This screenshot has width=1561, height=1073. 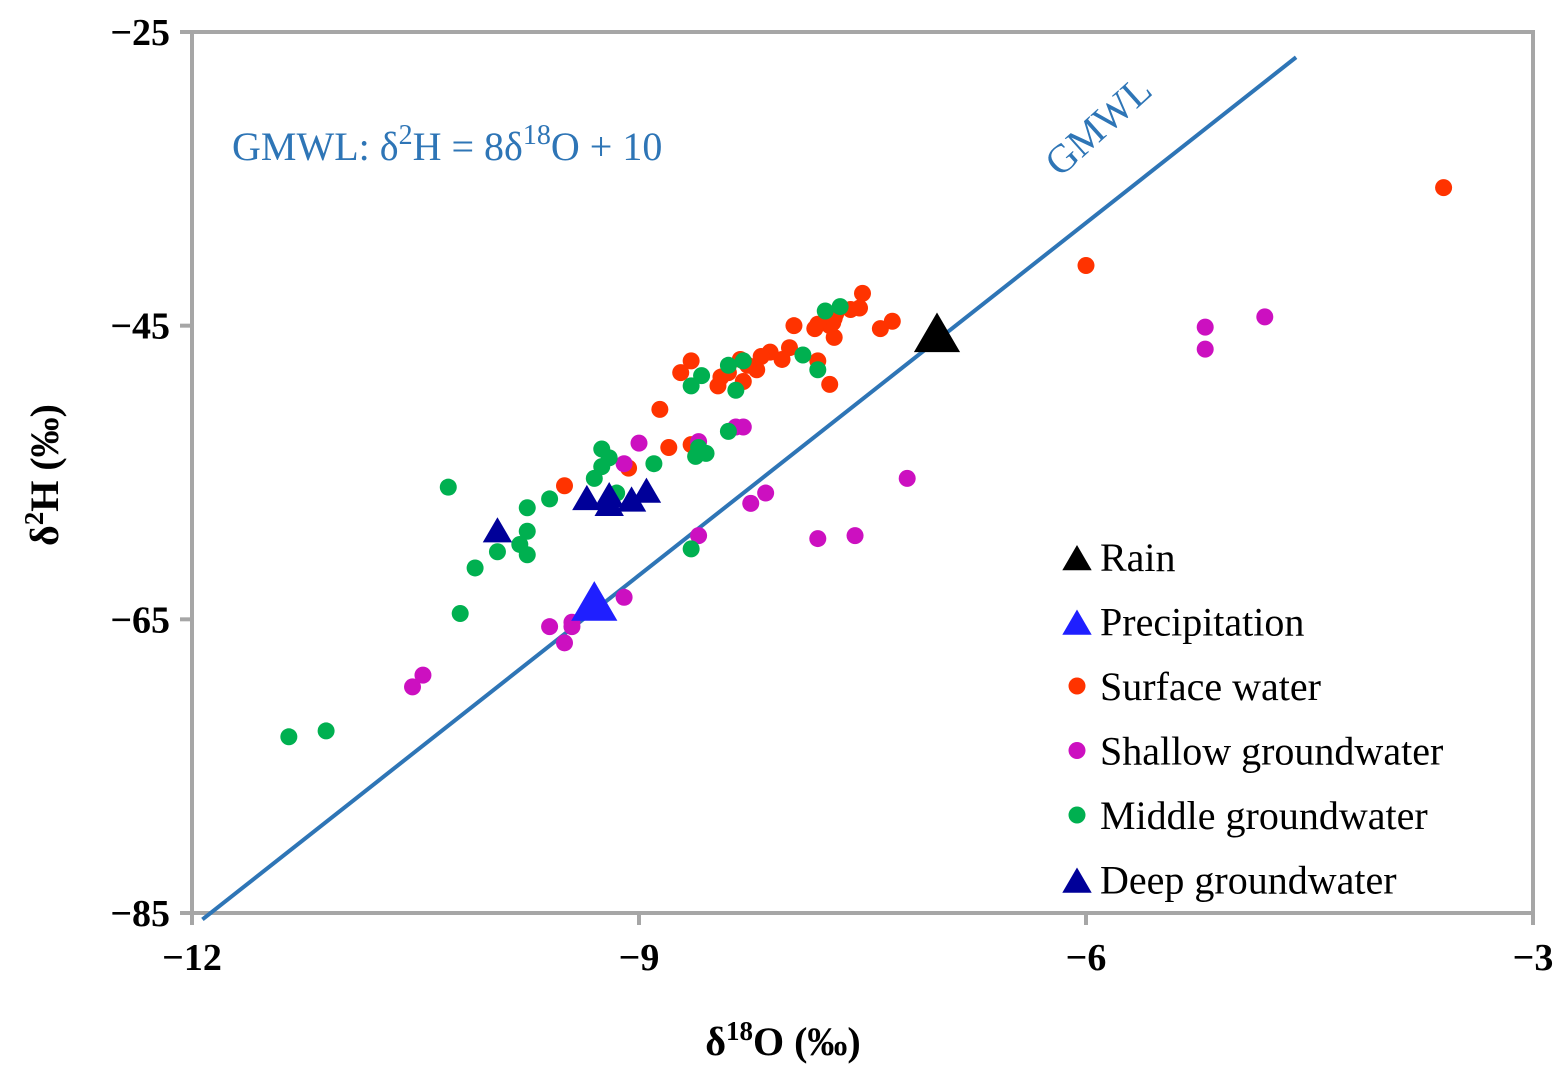 What do you see at coordinates (44, 458) in the screenshot?
I see `y-axis-title-suffix: H (‰)` at bounding box center [44, 458].